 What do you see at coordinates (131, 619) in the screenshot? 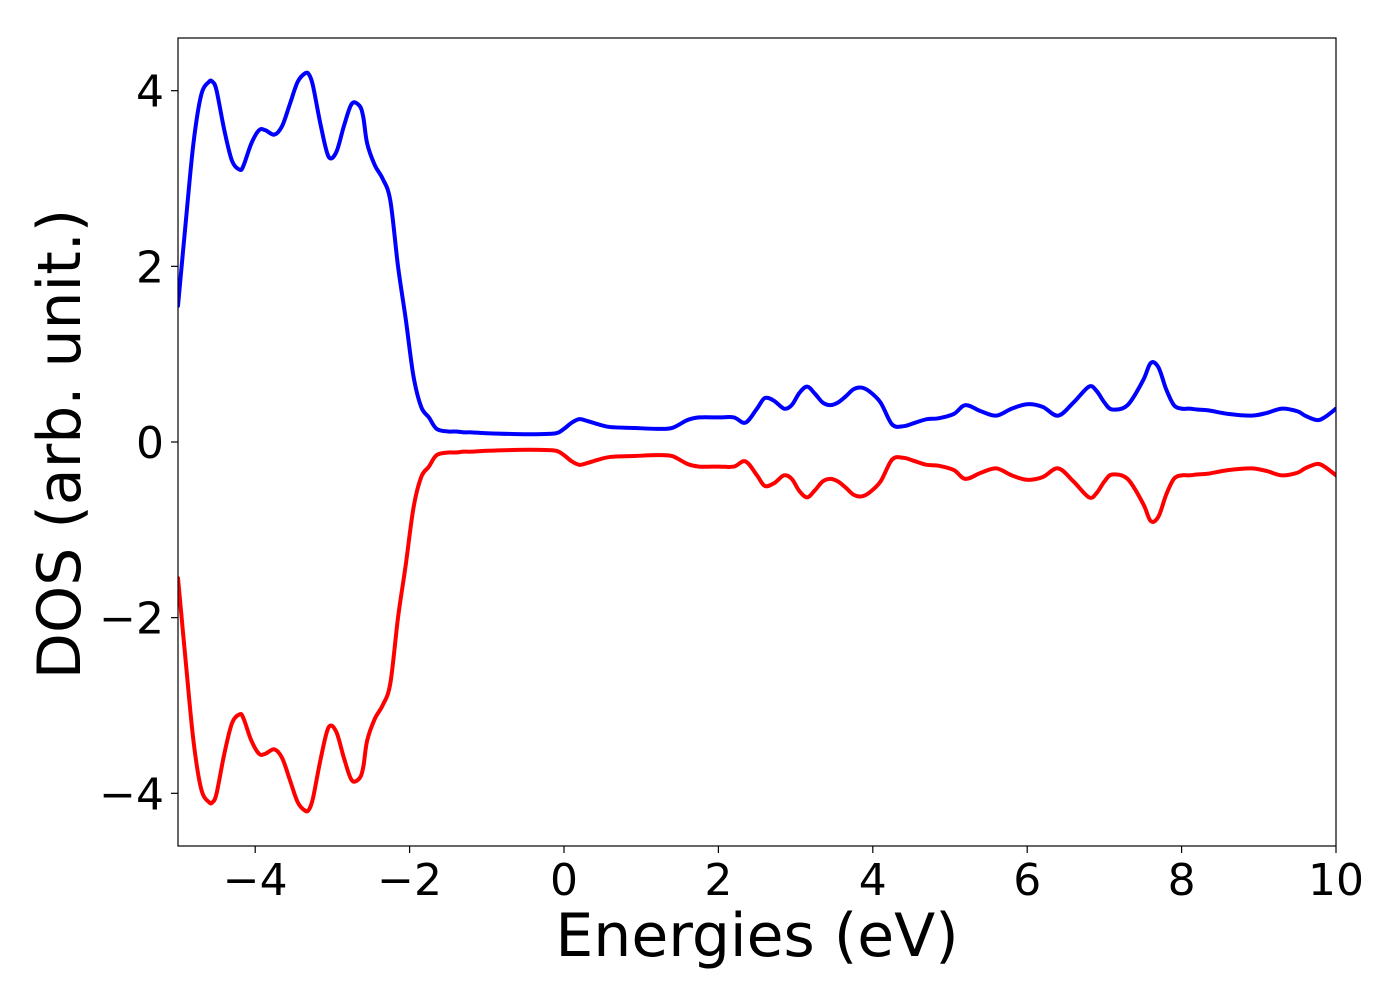
I see `y-tick-label: −2` at bounding box center [131, 619].